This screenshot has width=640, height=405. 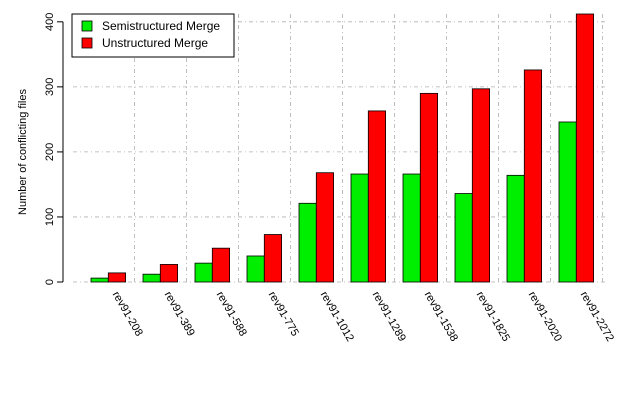 What do you see at coordinates (597, 317) in the screenshot?
I see `x-tick-label: rev91-2272` at bounding box center [597, 317].